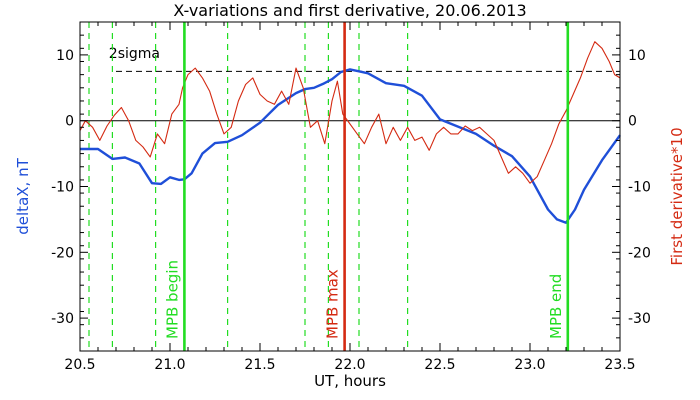  I want to click on y-tick-label-left: 0, so click(69, 122).